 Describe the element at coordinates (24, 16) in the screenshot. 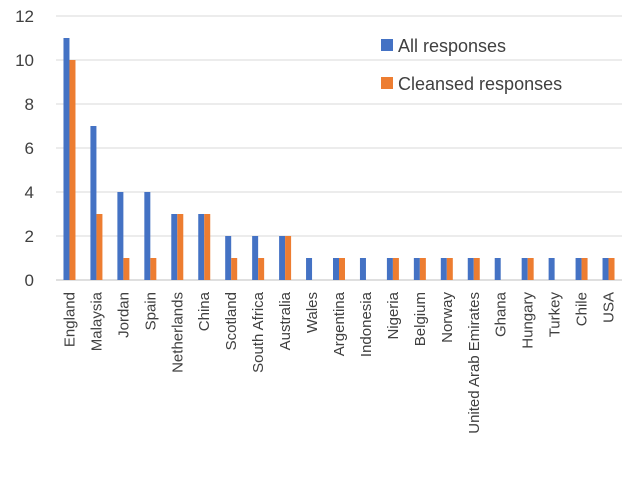

I see `y-tick-label: 12` at that location.